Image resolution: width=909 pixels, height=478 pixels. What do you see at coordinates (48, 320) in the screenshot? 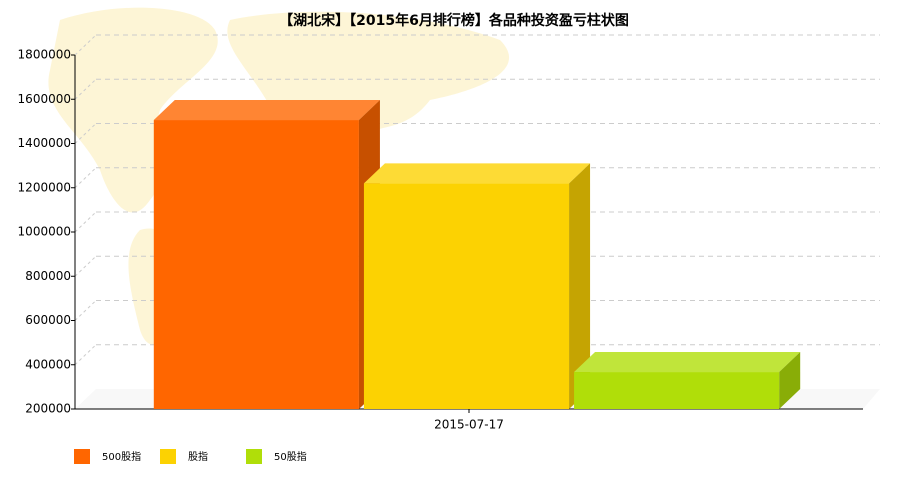
I see `y-tick-label: 600000` at bounding box center [48, 320].